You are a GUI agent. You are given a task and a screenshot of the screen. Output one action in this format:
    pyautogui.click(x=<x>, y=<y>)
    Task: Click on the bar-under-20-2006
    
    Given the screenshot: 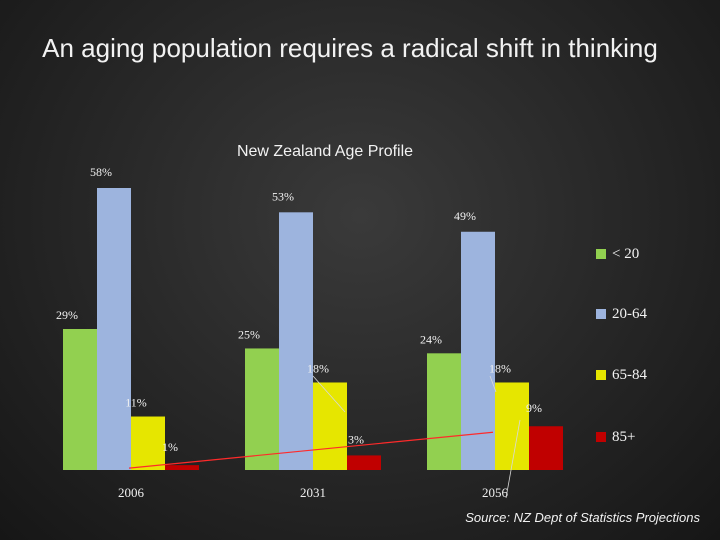 What is the action you would take?
    pyautogui.click(x=80, y=399)
    